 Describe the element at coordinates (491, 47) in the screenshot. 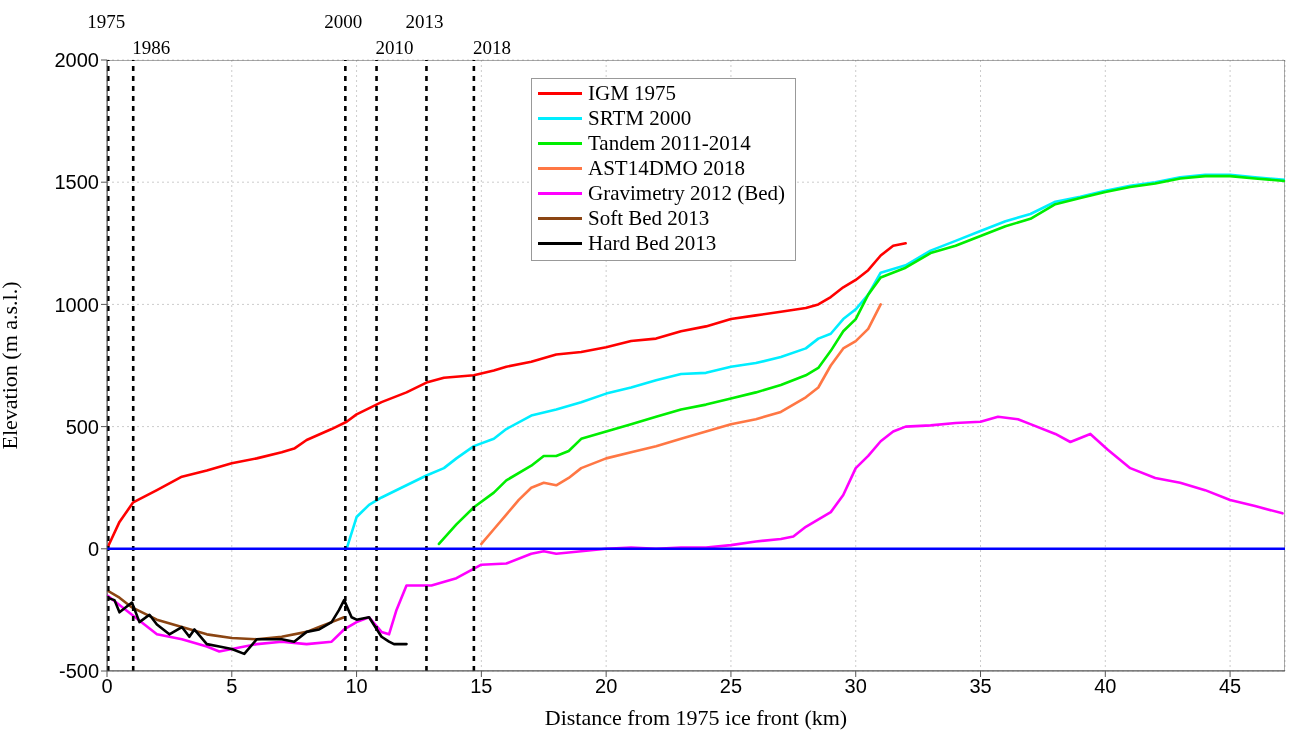

I see `annotation: 2018` at that location.